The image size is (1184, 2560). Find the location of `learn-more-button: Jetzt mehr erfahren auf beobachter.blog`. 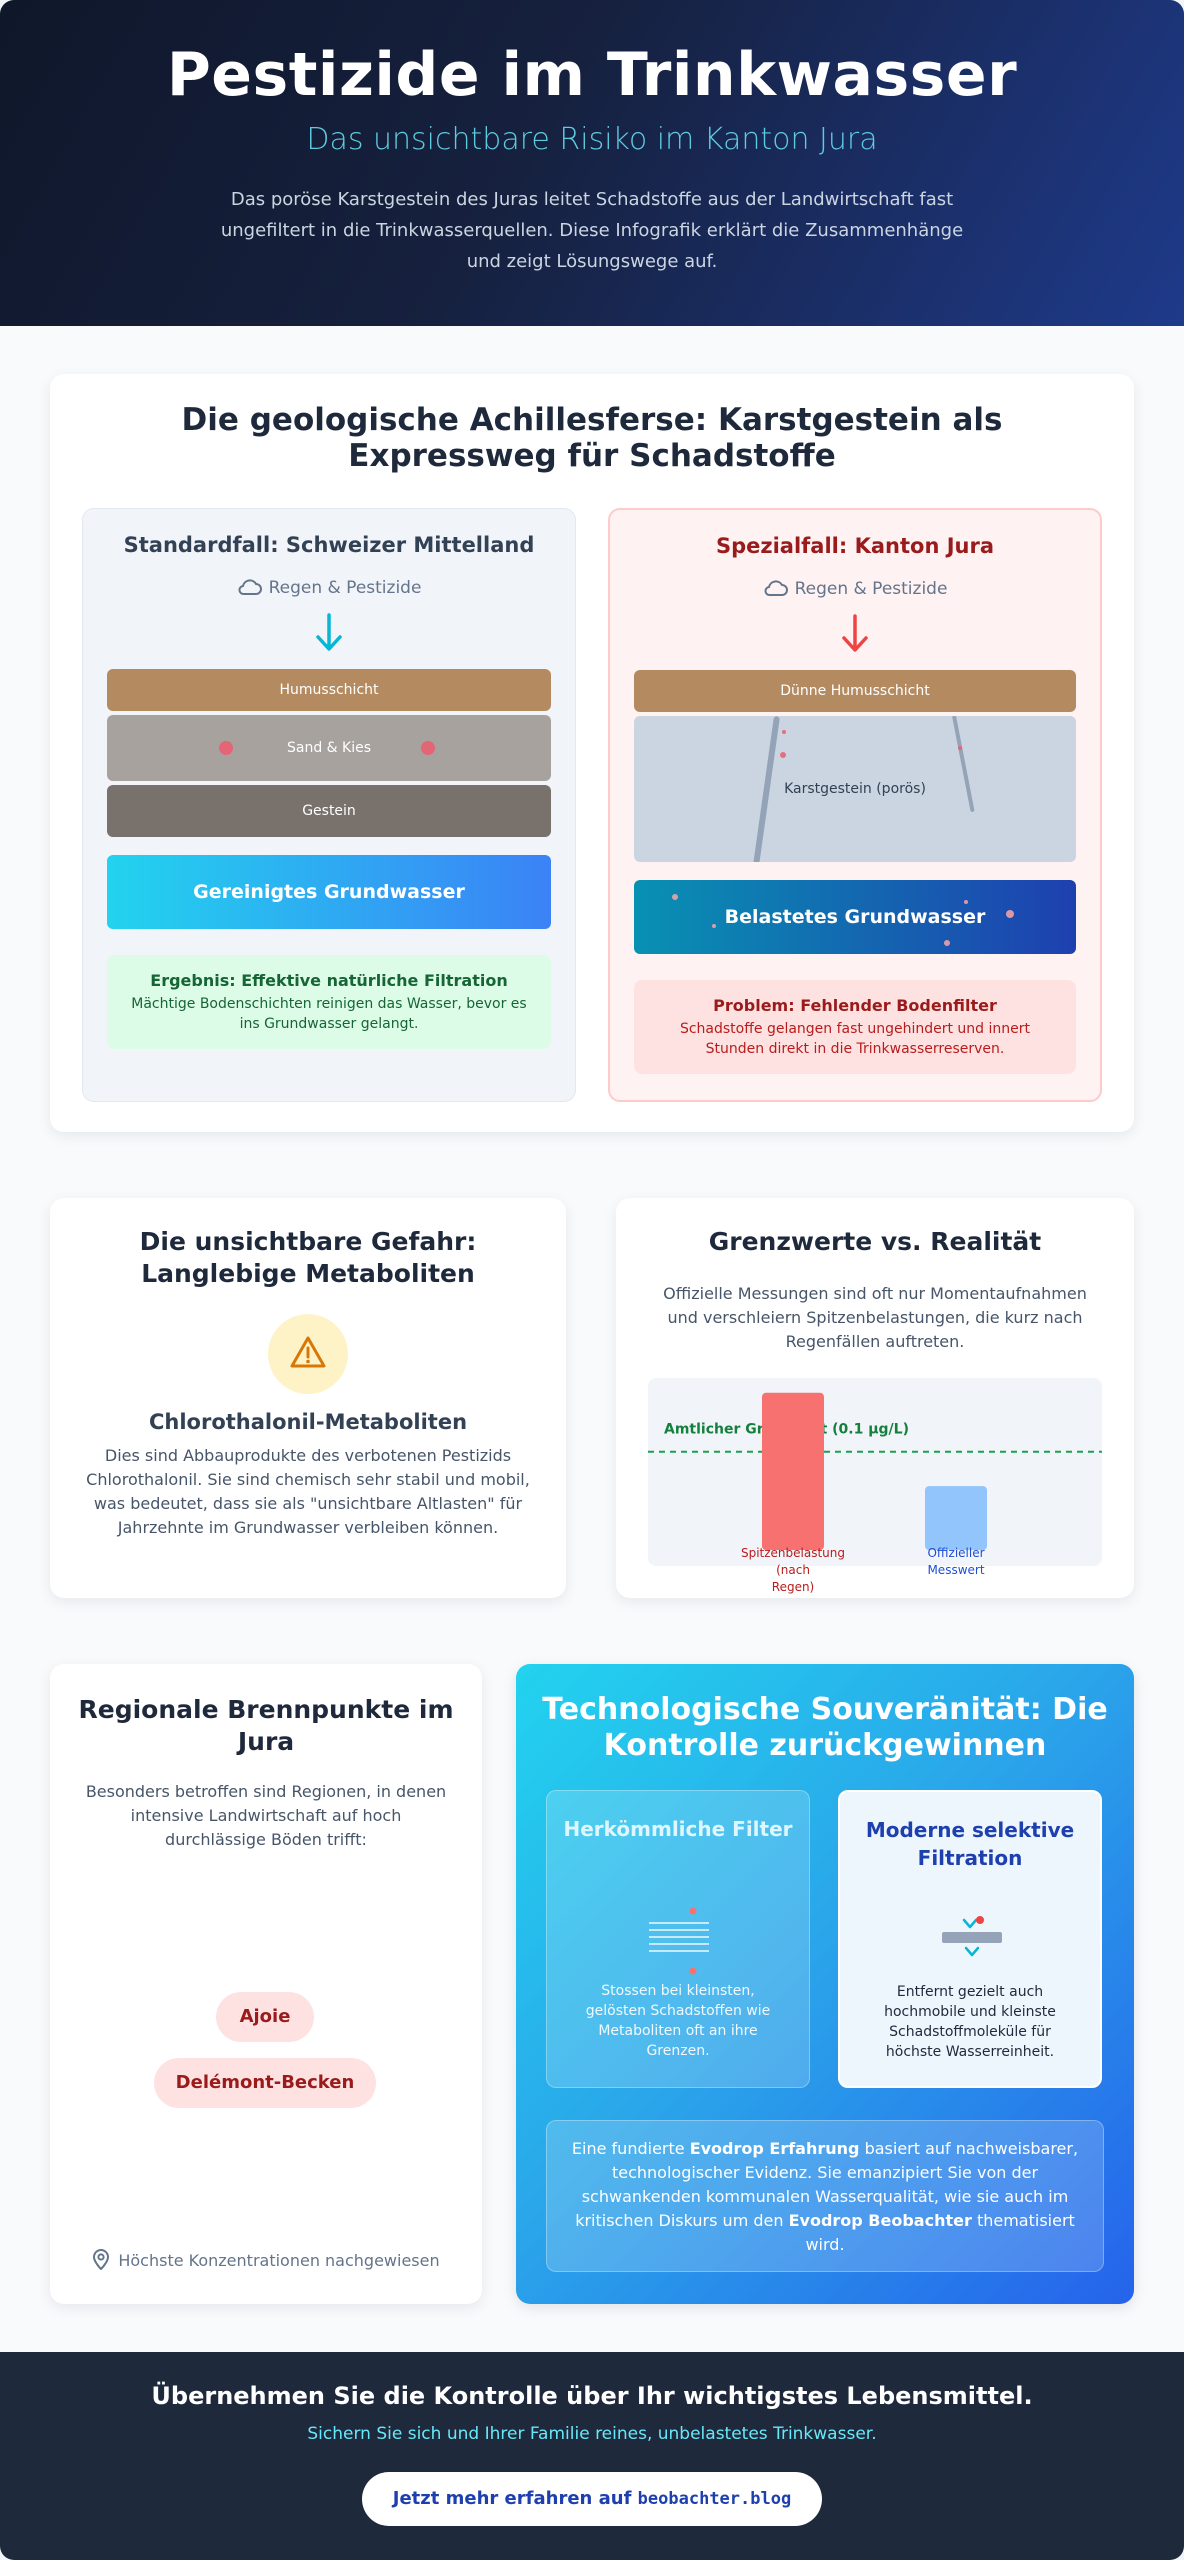

learn-more-button: Jetzt mehr erfahren auf beobachter.blog is located at coordinates (592, 2499).